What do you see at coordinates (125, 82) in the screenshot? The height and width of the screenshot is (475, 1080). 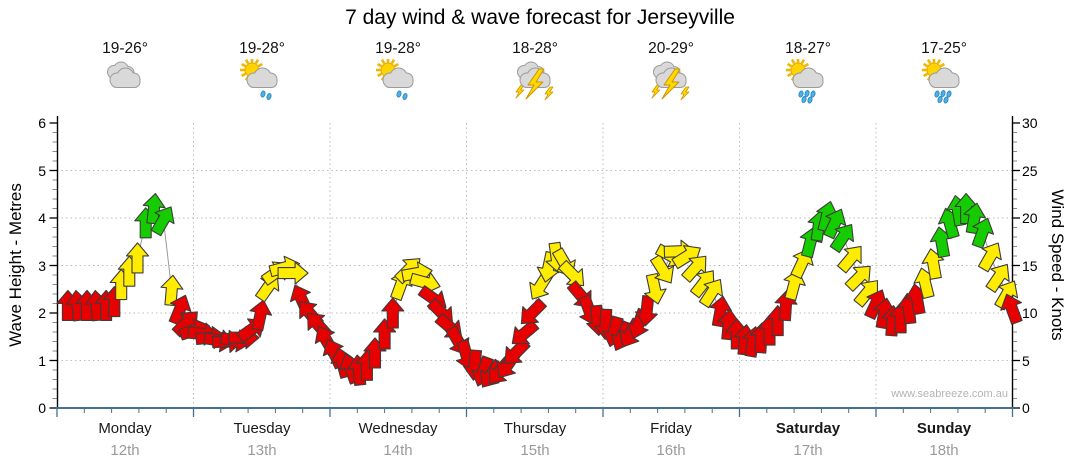 I see `weather-icon-cloudy` at bounding box center [125, 82].